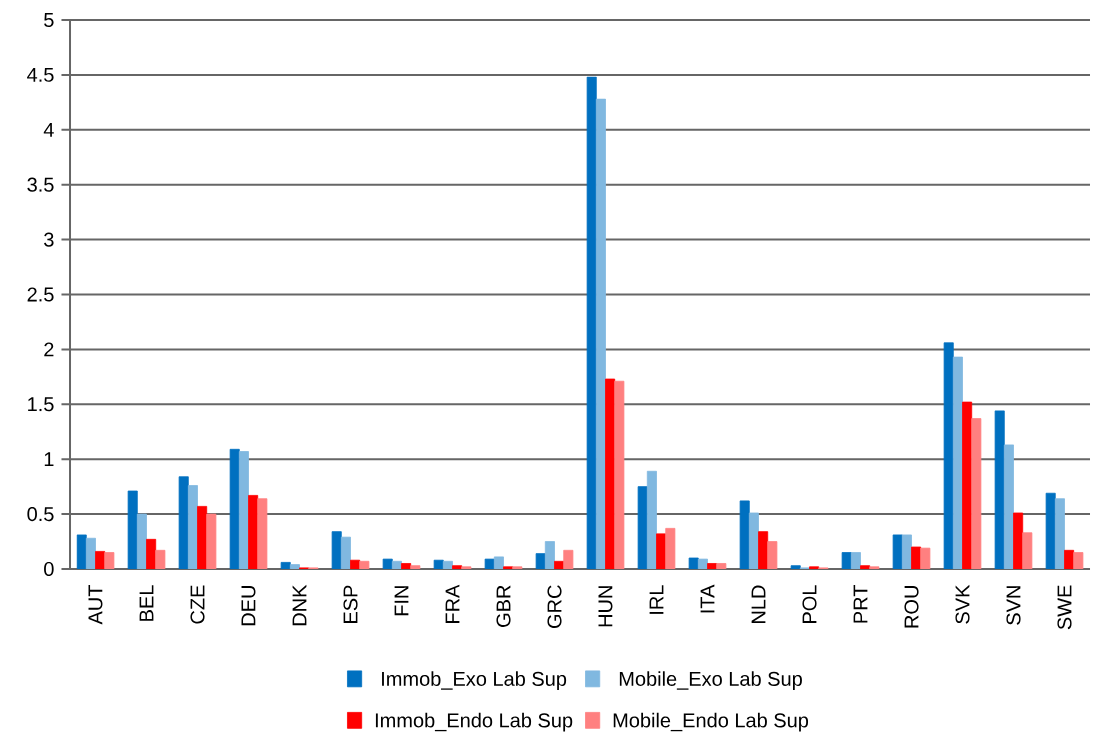  What do you see at coordinates (554, 607) in the screenshot?
I see `x-tick-label: GRC` at bounding box center [554, 607].